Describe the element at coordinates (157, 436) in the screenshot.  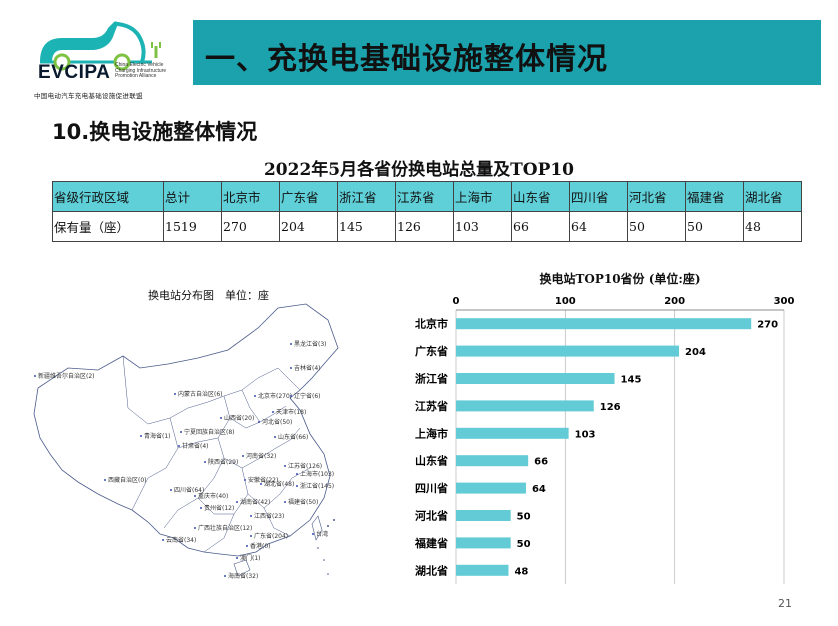
I see `map-province-label: 青海省(1)` at that location.